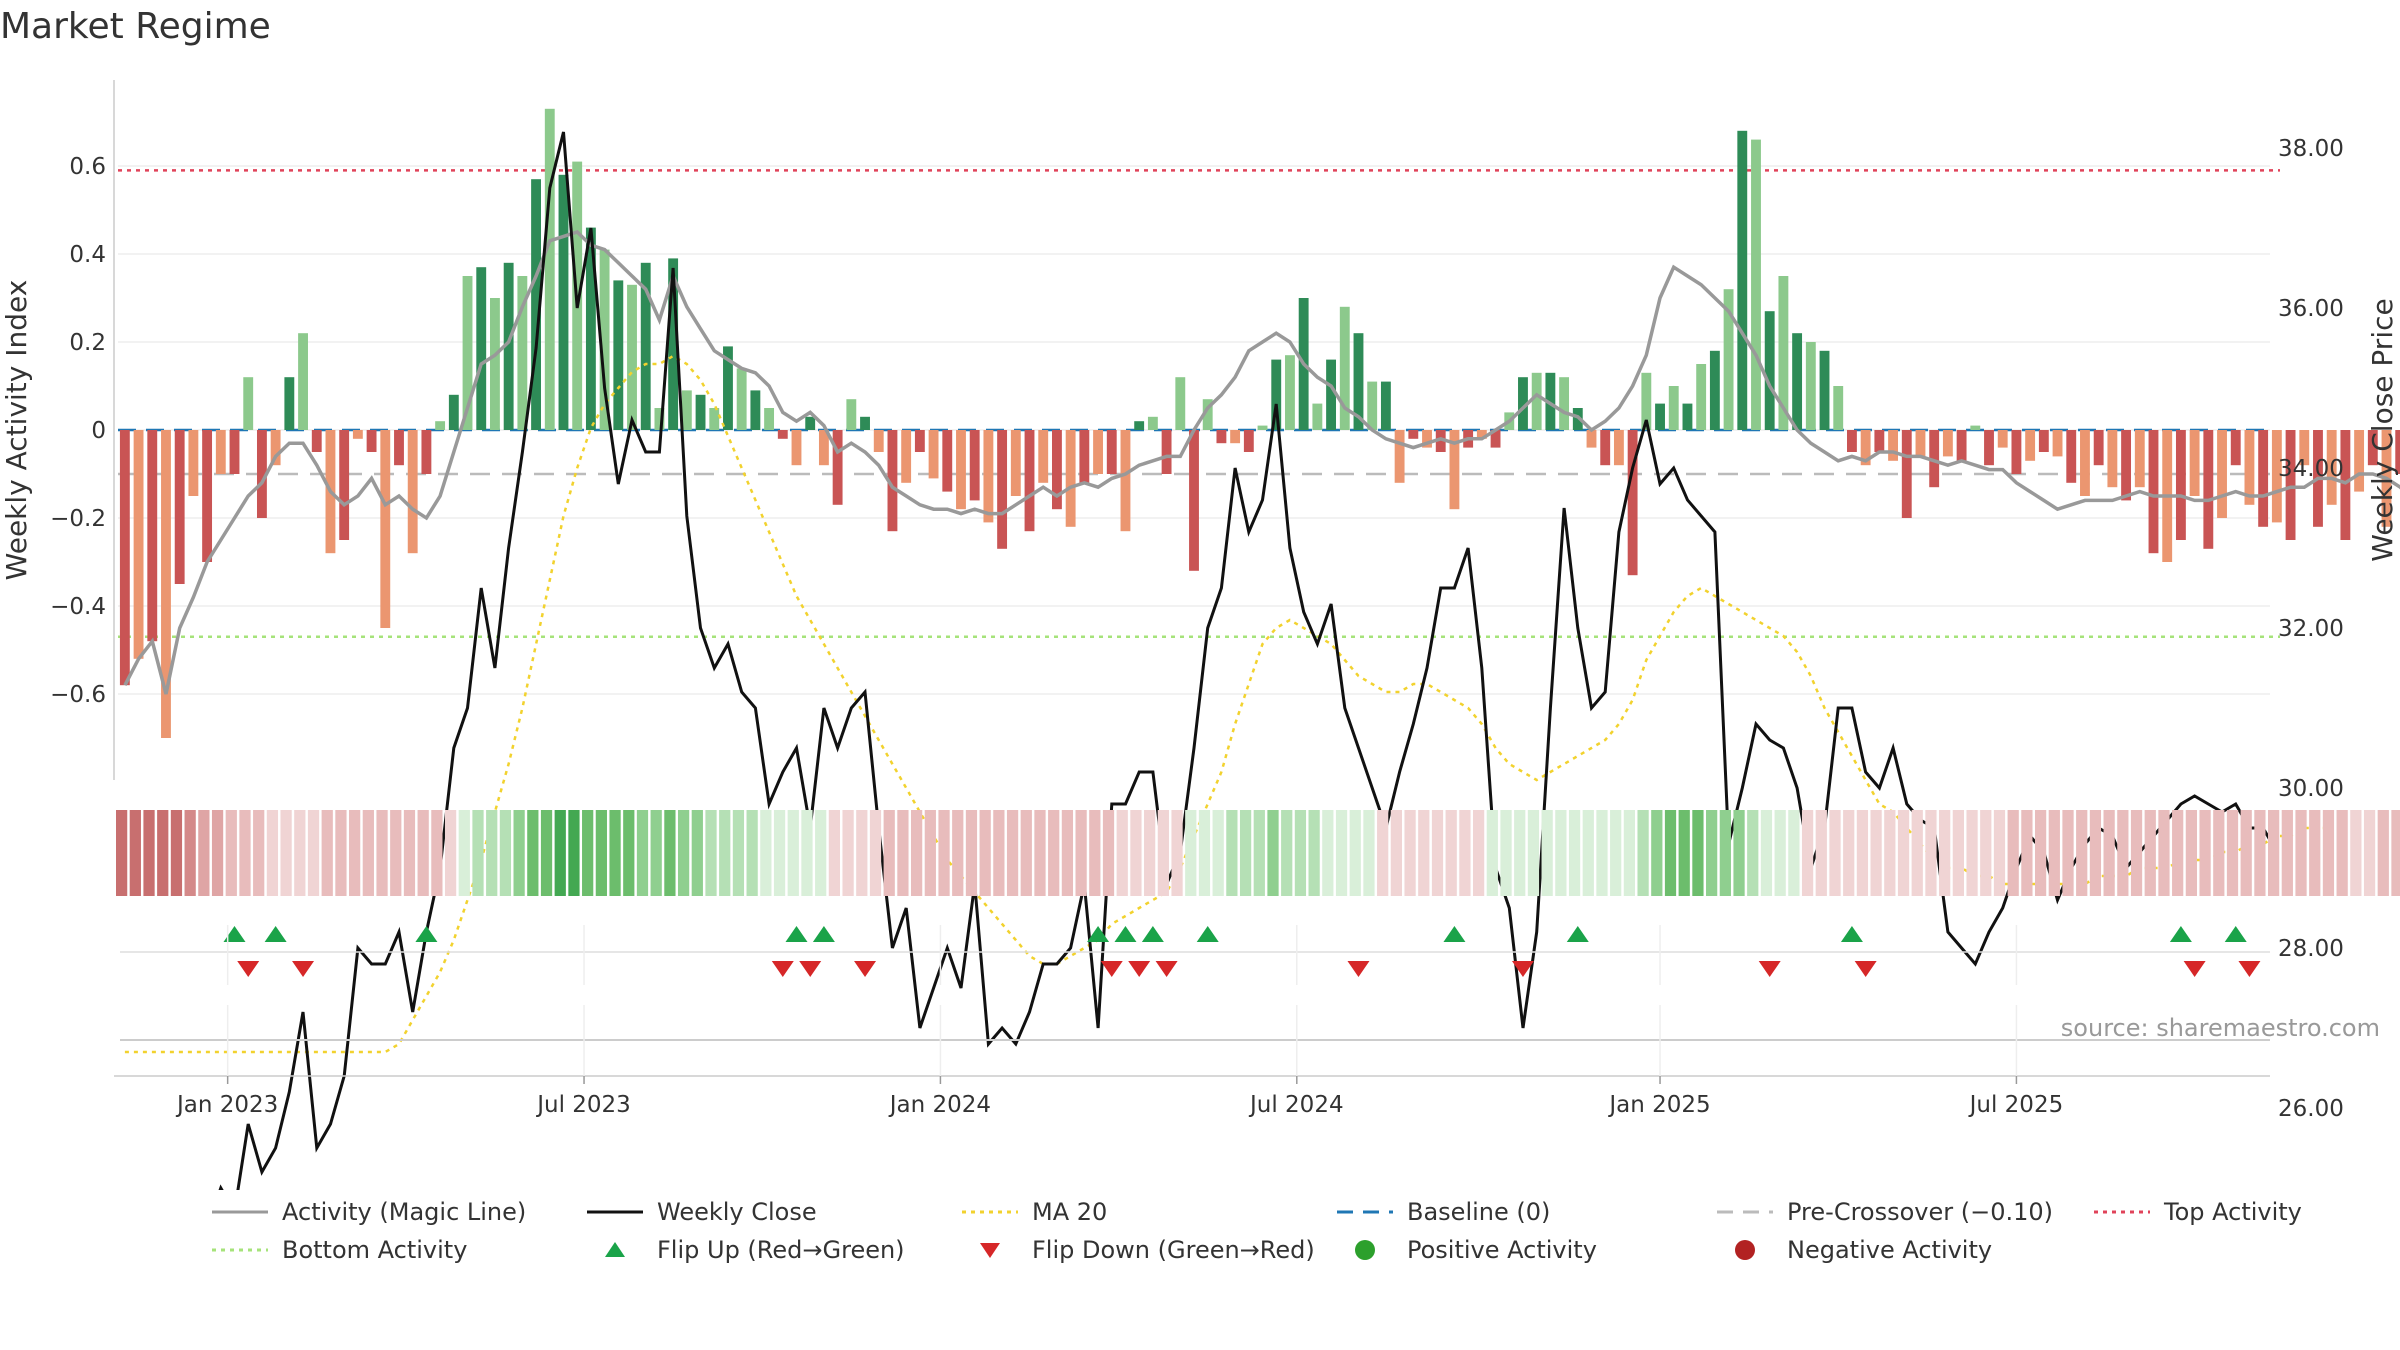 The height and width of the screenshot is (1350, 2400). What do you see at coordinates (1258, 853) in the screenshot?
I see `regime-heatstrip` at bounding box center [1258, 853].